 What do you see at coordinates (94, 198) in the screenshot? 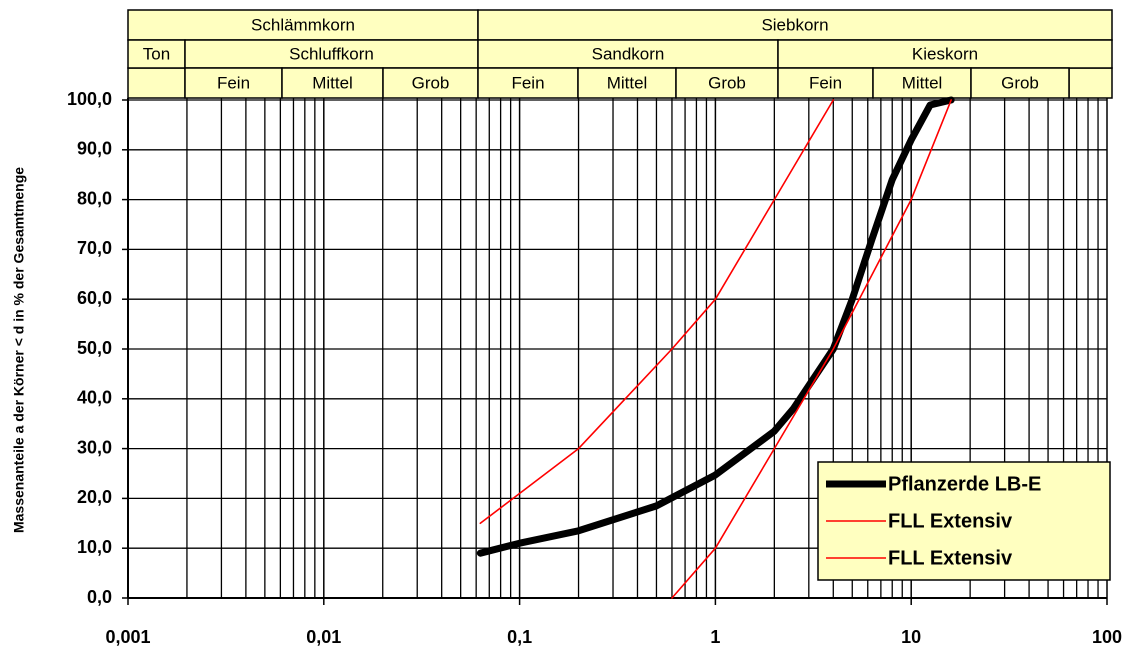
I see `y-tick-label: 80,0` at bounding box center [94, 198].